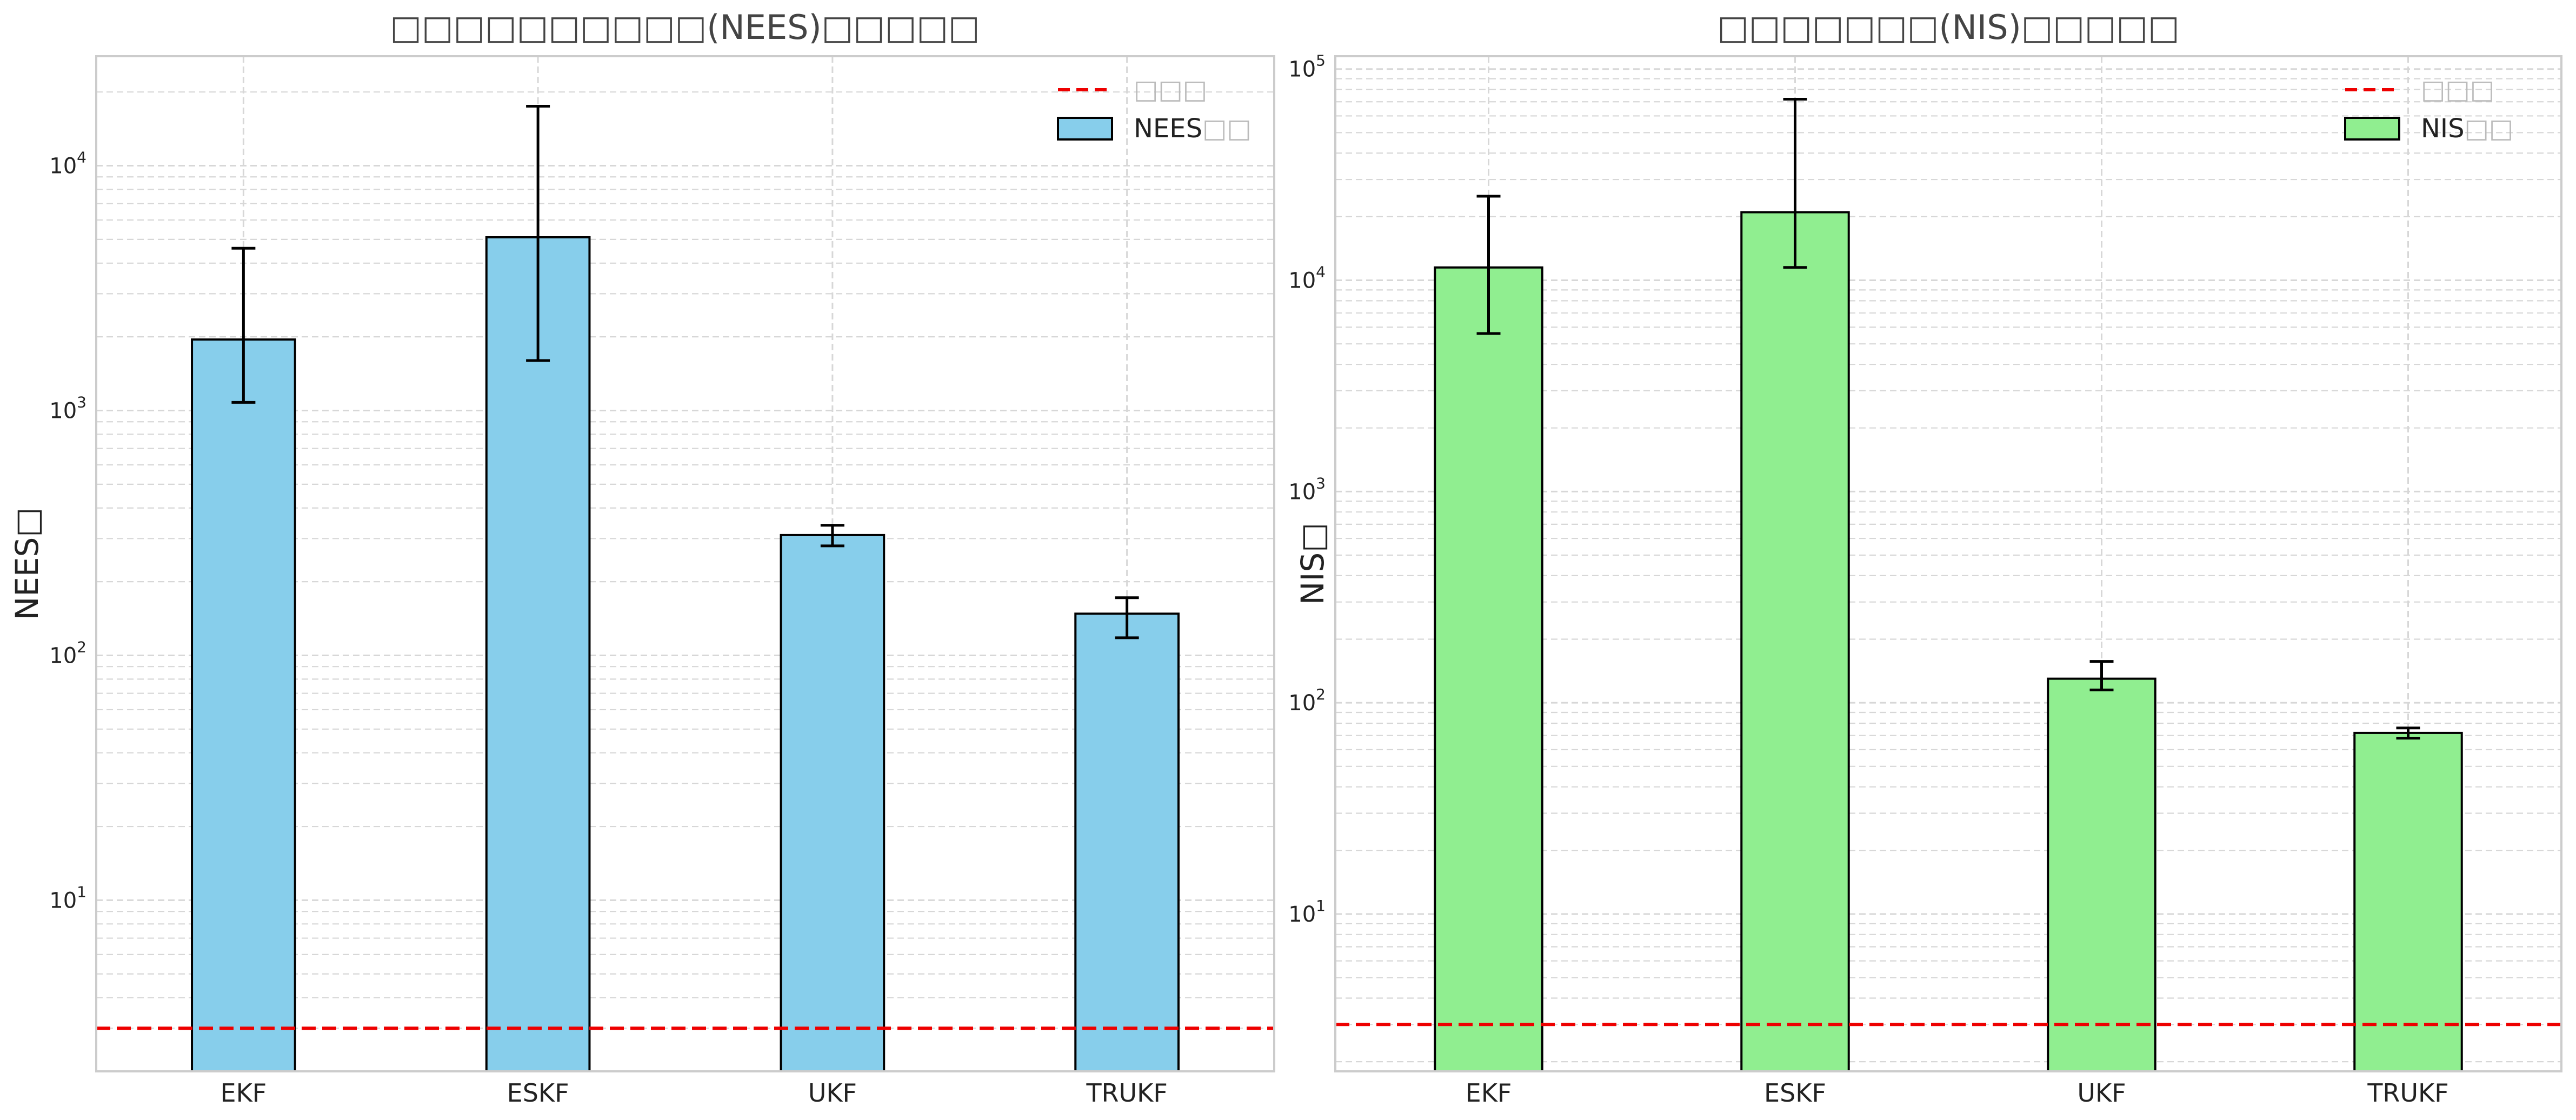 The height and width of the screenshot is (1120, 2576). What do you see at coordinates (1168, 129) in the screenshot?
I see `legend-label-main: NEES` at bounding box center [1168, 129].